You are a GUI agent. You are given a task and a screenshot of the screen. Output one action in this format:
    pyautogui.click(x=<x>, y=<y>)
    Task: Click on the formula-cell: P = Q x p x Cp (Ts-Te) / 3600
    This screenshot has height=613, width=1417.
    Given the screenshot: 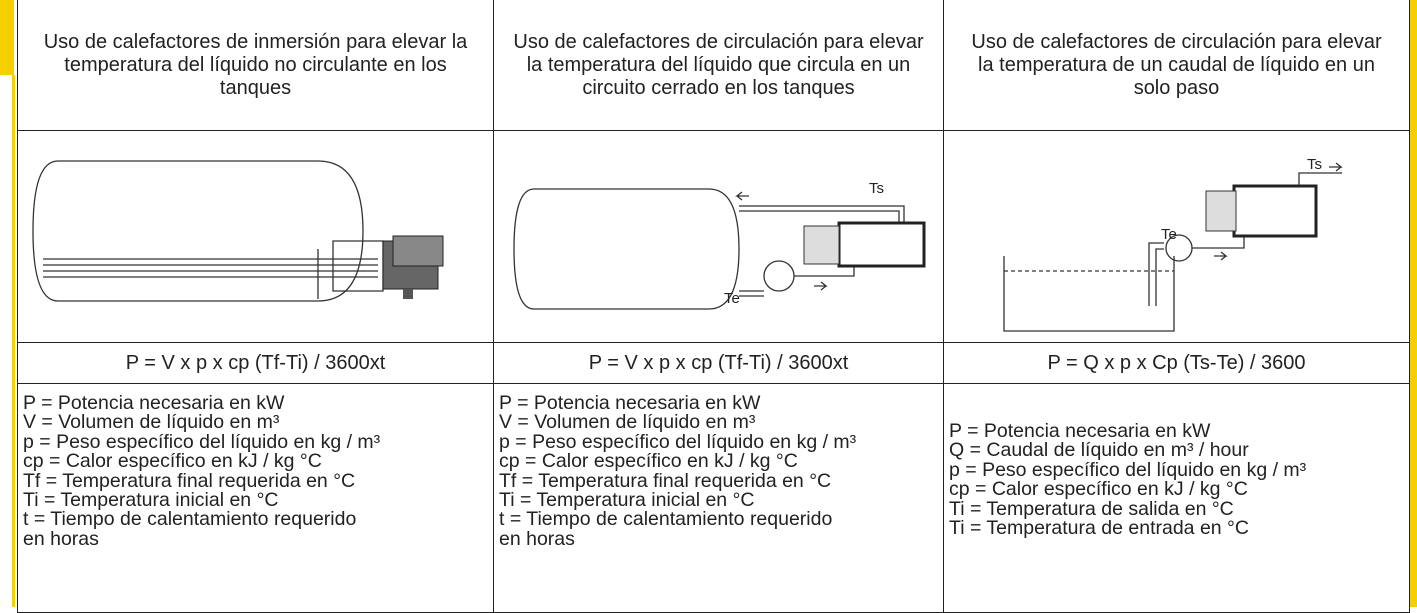 What is the action you would take?
    pyautogui.click(x=1176, y=363)
    